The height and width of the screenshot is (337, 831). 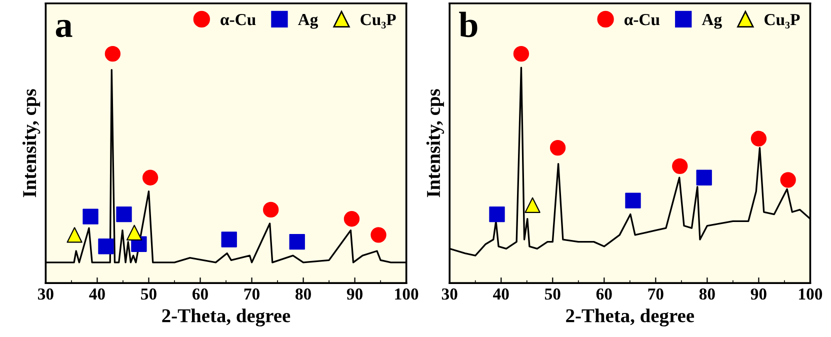 I want to click on chart-title: a, so click(x=64, y=29).